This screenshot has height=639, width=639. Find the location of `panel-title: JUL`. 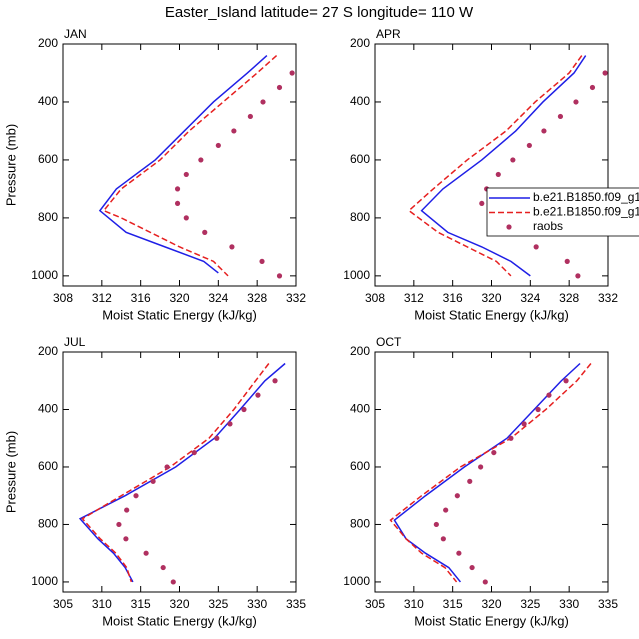

panel-title: JUL is located at coordinates (75, 342).